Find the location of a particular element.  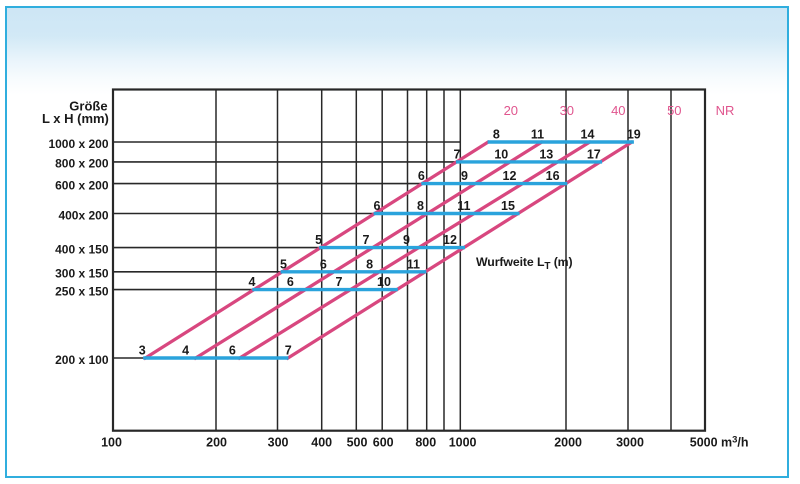

svg-text: 13 is located at coordinates (546, 154).